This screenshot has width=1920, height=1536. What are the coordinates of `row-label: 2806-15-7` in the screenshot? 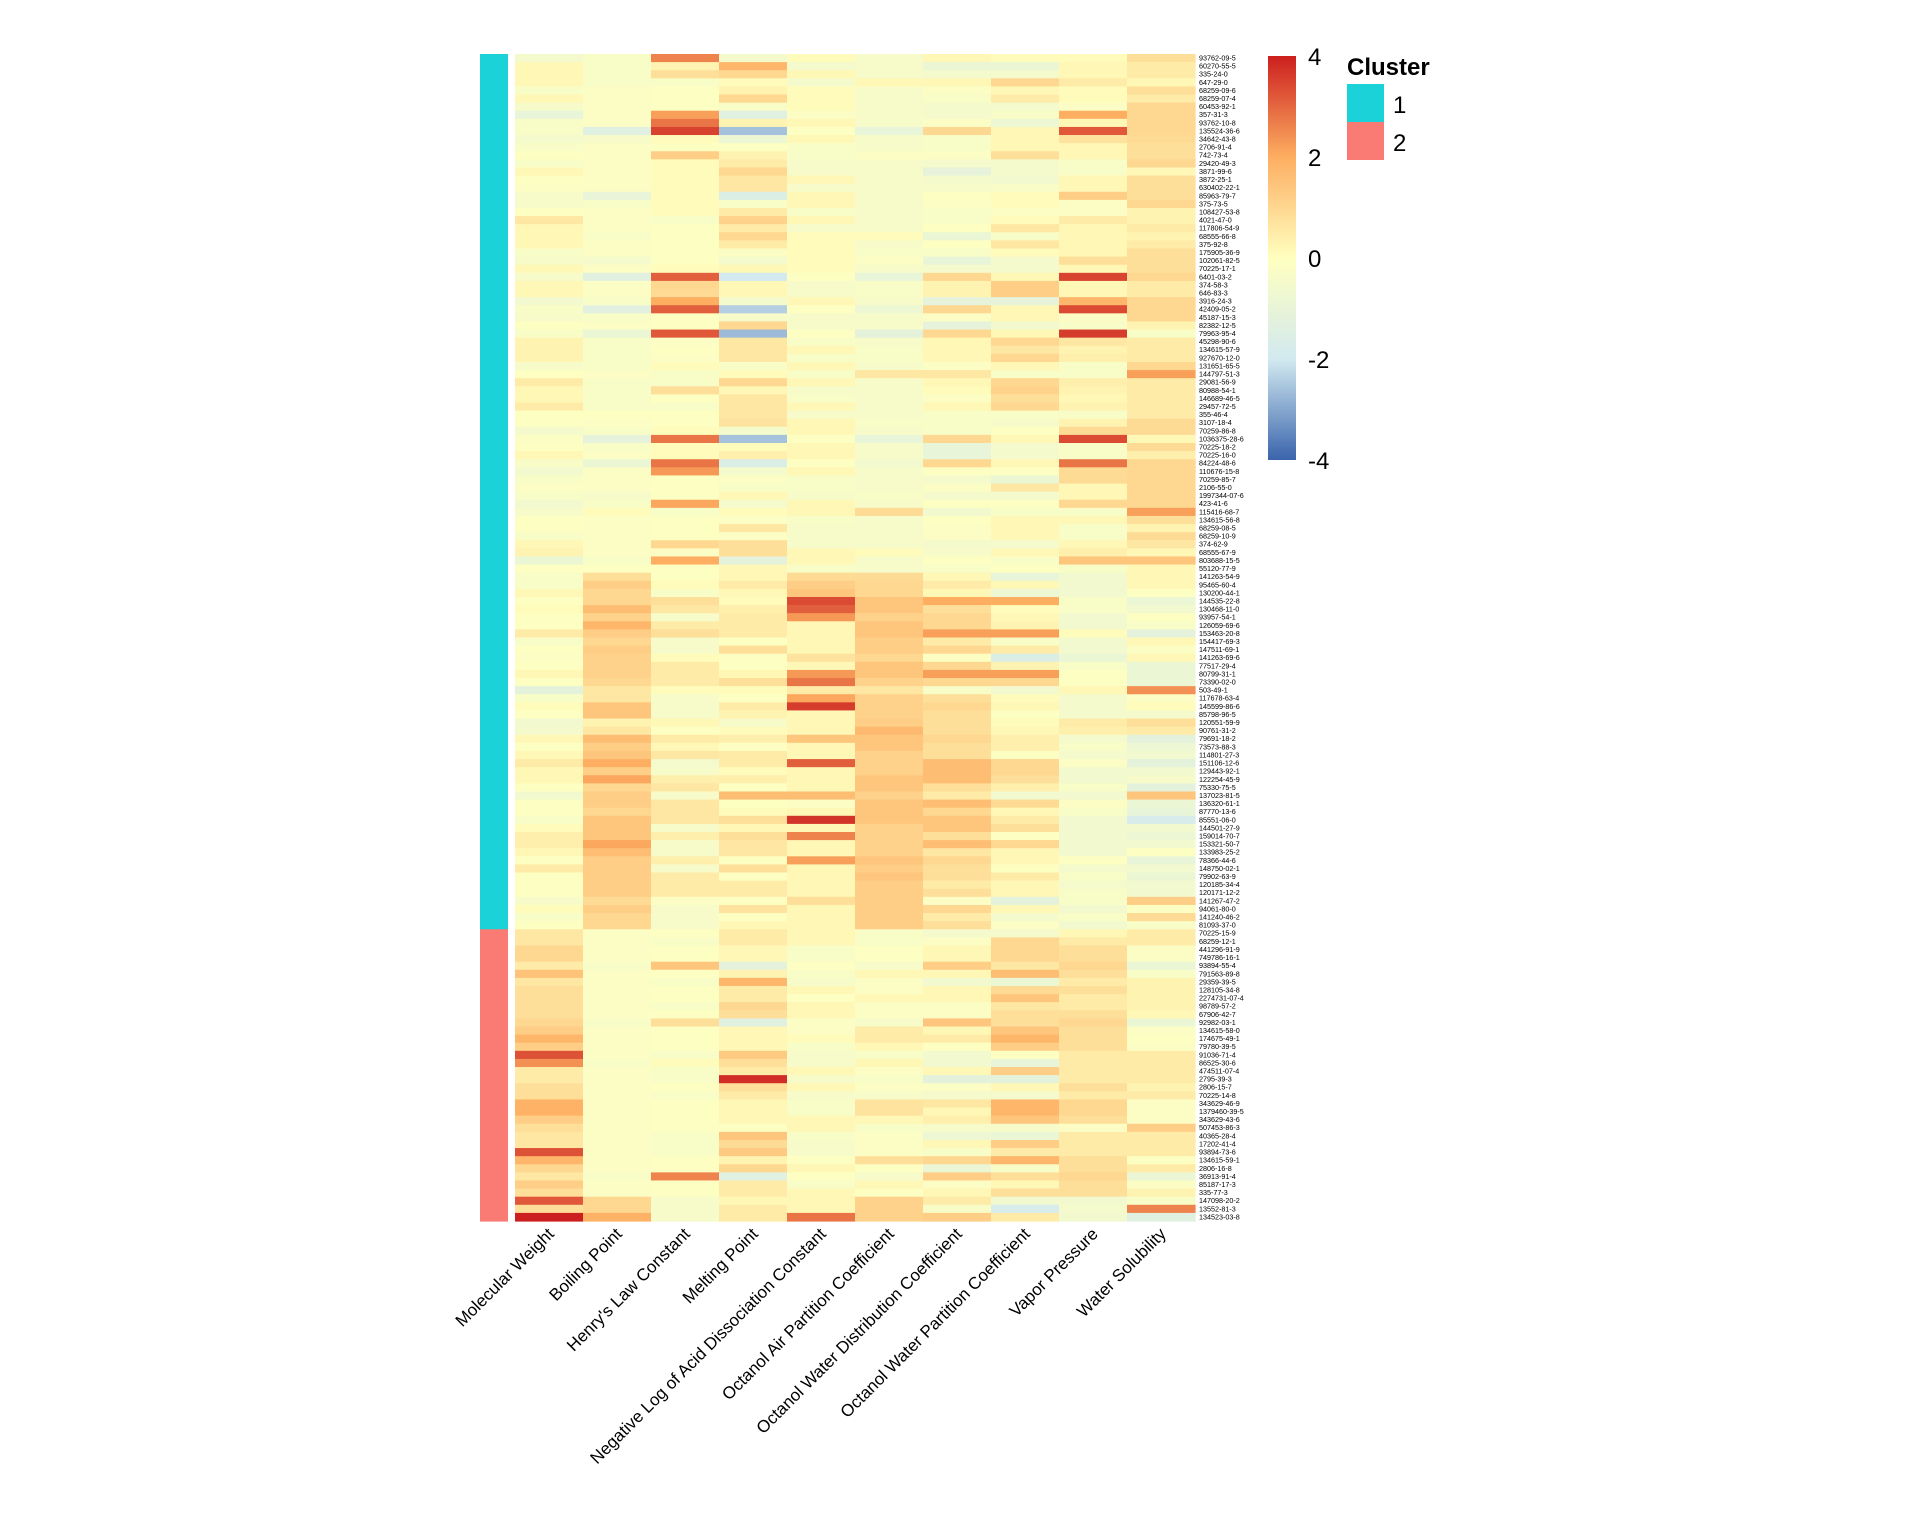 It's located at (1215, 1087).